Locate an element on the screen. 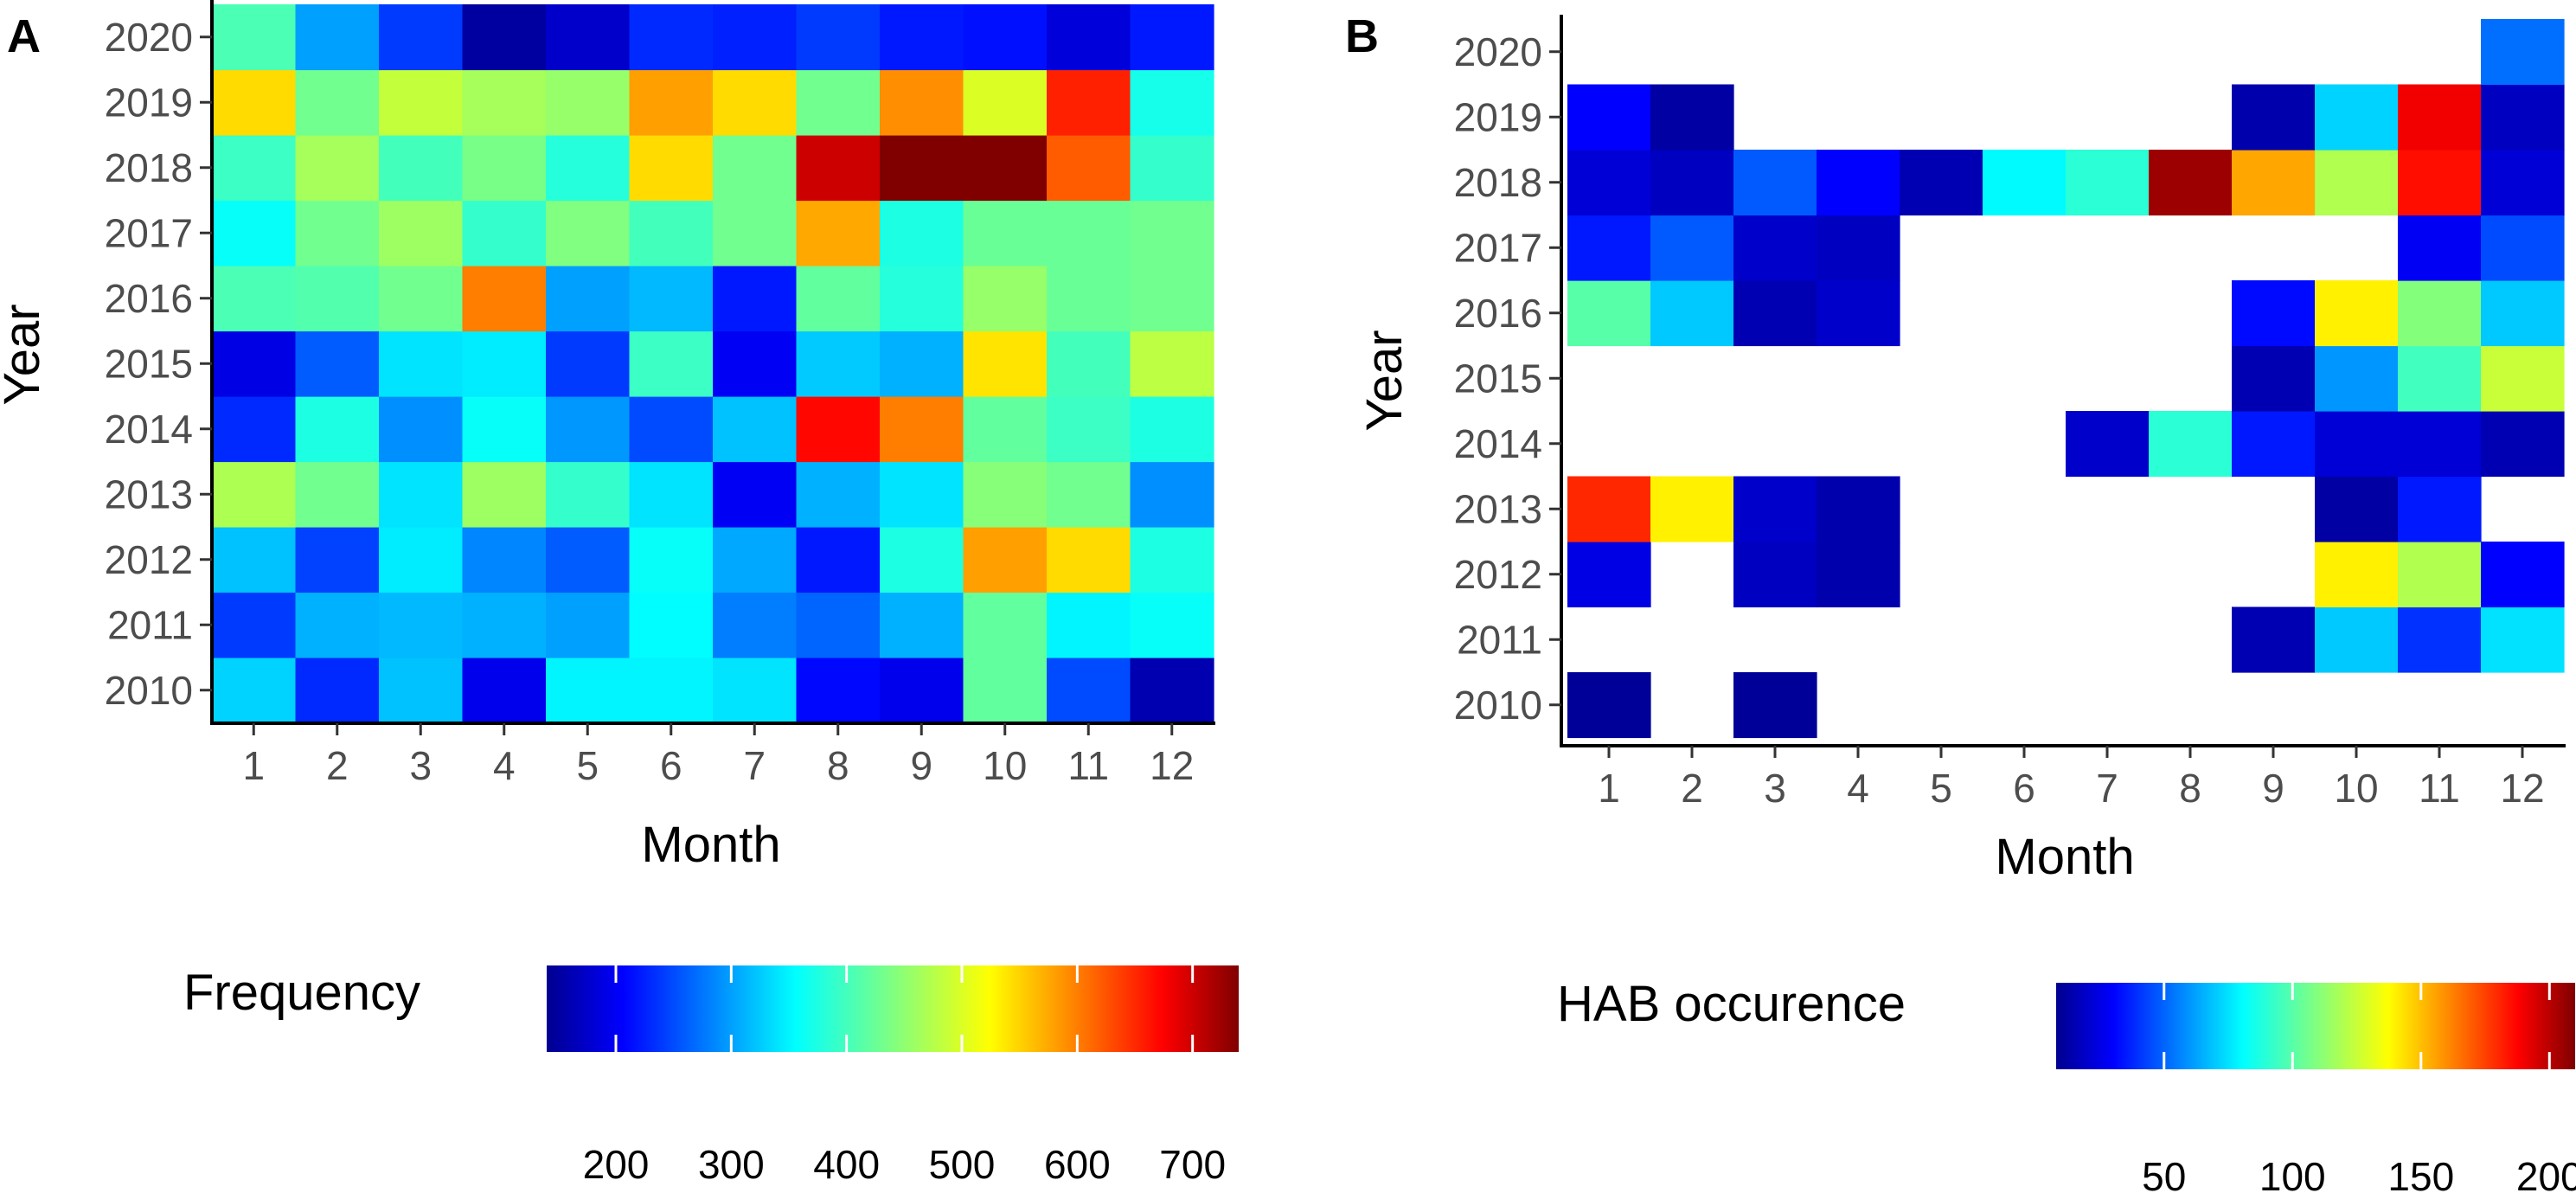 The height and width of the screenshot is (1193, 2576). x-tick-label: 10 is located at coordinates (1005, 766).